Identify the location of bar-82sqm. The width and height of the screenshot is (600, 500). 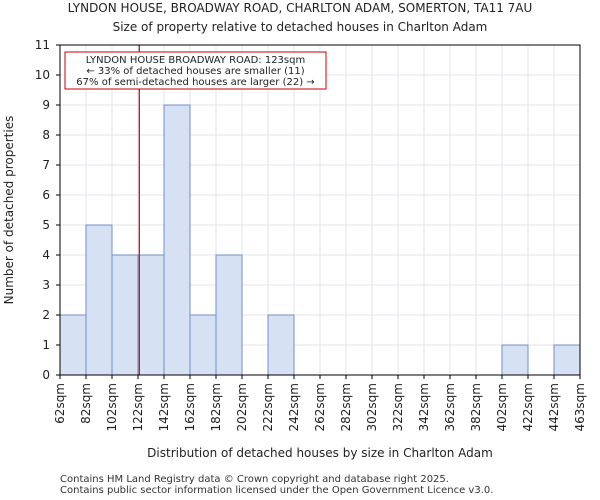
(99, 300).